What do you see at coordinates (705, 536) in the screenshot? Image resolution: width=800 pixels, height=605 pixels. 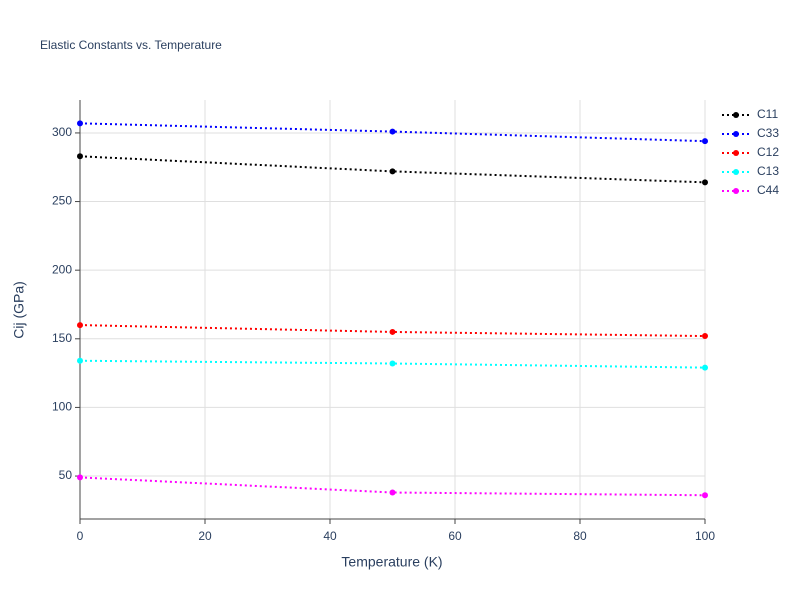 I see `x-tick-label: 100` at bounding box center [705, 536].